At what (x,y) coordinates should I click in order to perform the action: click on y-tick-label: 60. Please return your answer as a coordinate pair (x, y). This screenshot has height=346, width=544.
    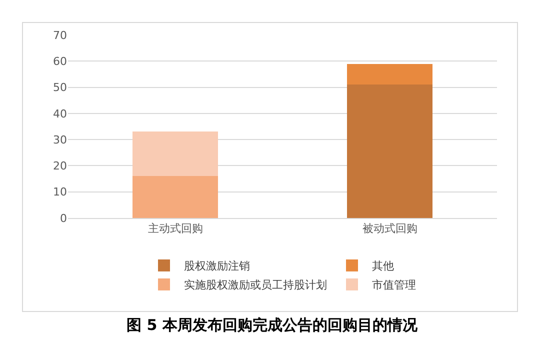
    Looking at the image, I should click on (60, 61).